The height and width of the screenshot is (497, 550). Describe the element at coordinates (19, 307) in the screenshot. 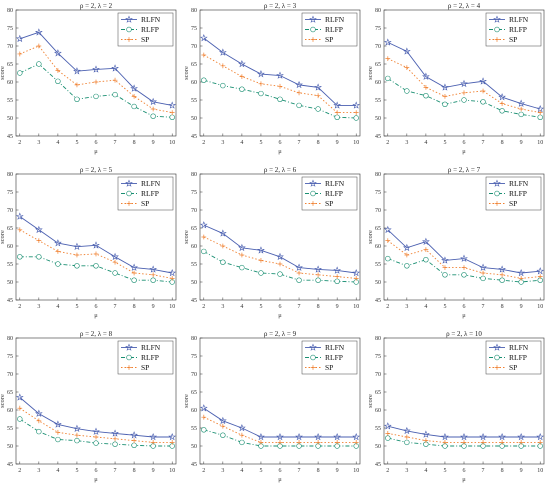

I see `x-tick-label: 2` at that location.